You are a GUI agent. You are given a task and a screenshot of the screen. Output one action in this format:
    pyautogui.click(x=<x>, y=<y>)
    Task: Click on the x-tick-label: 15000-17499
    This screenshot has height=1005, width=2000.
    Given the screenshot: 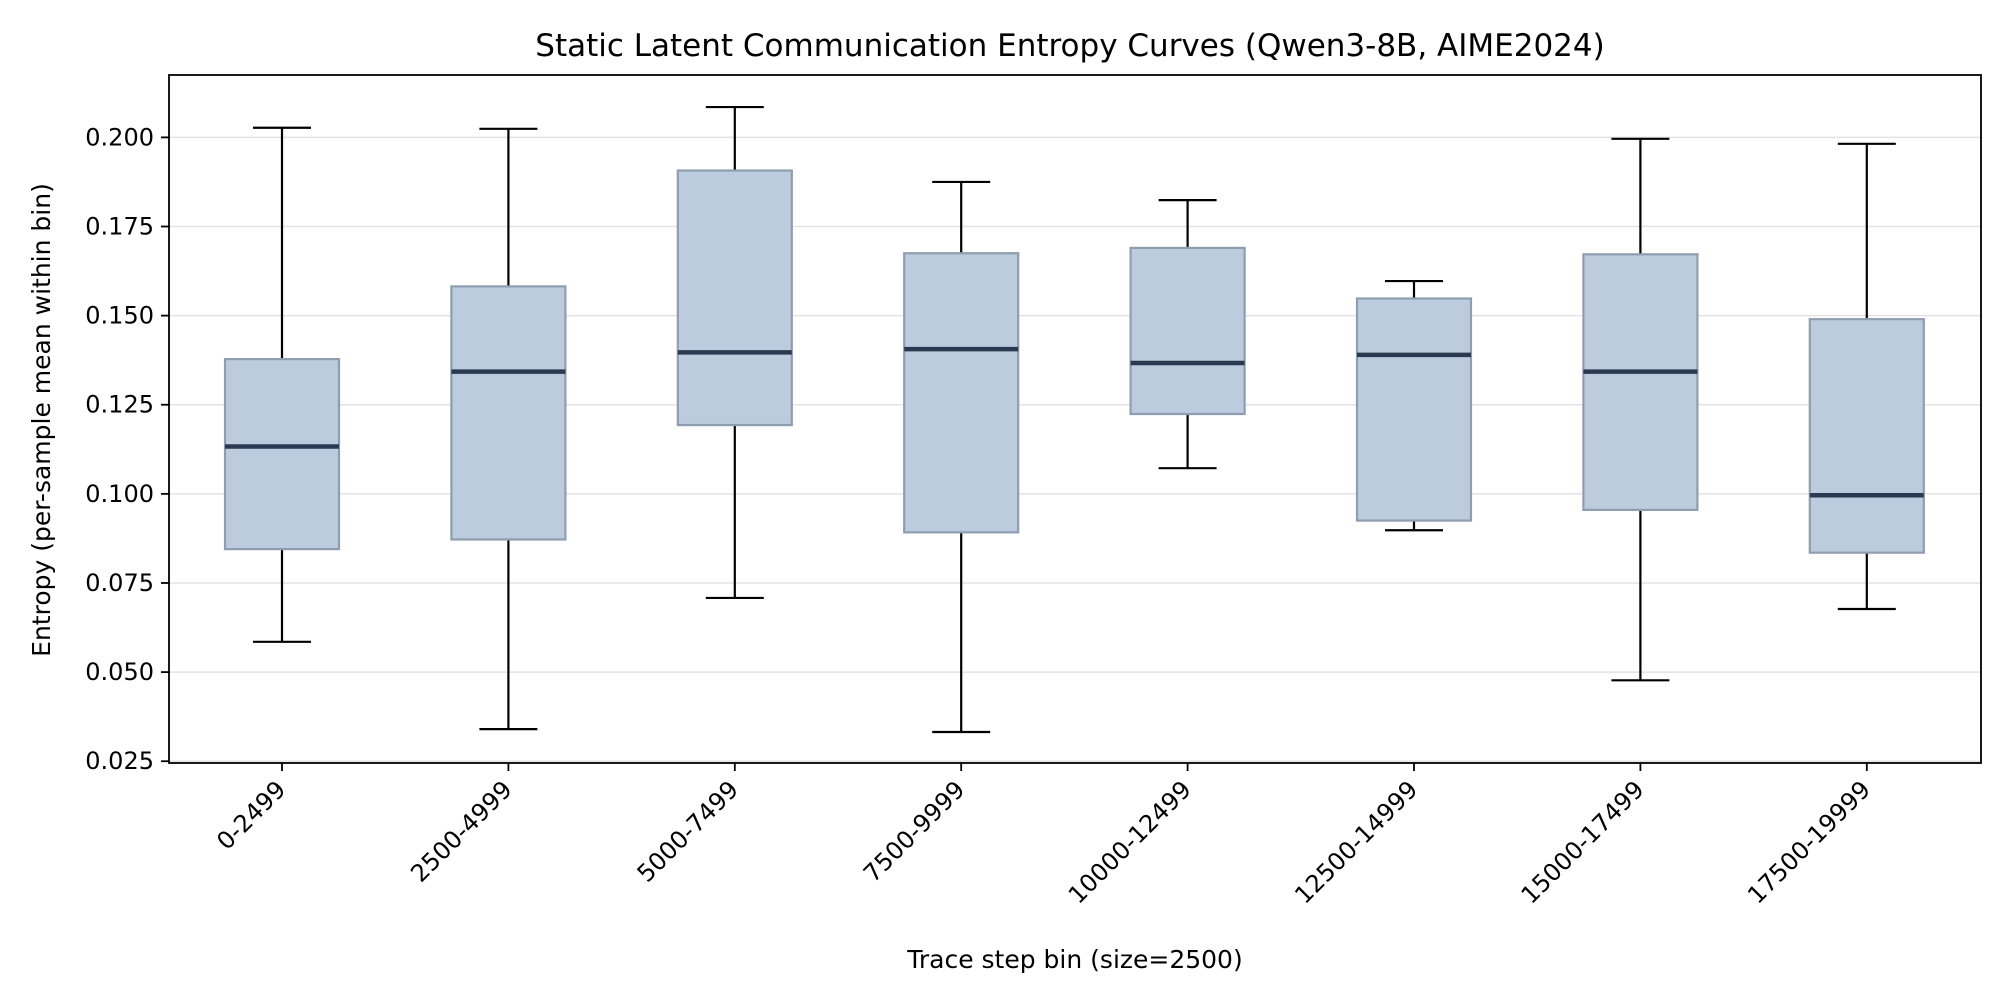 What is the action you would take?
    pyautogui.click(x=1583, y=842)
    